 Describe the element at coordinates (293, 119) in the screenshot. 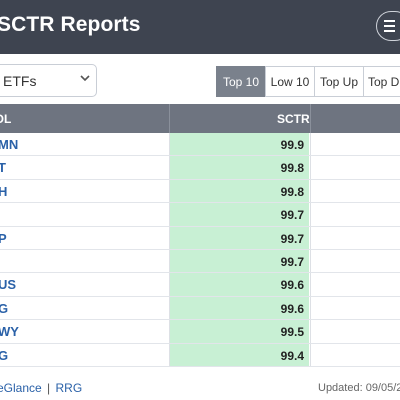

I see `column-header-sctr: SCTR` at that location.